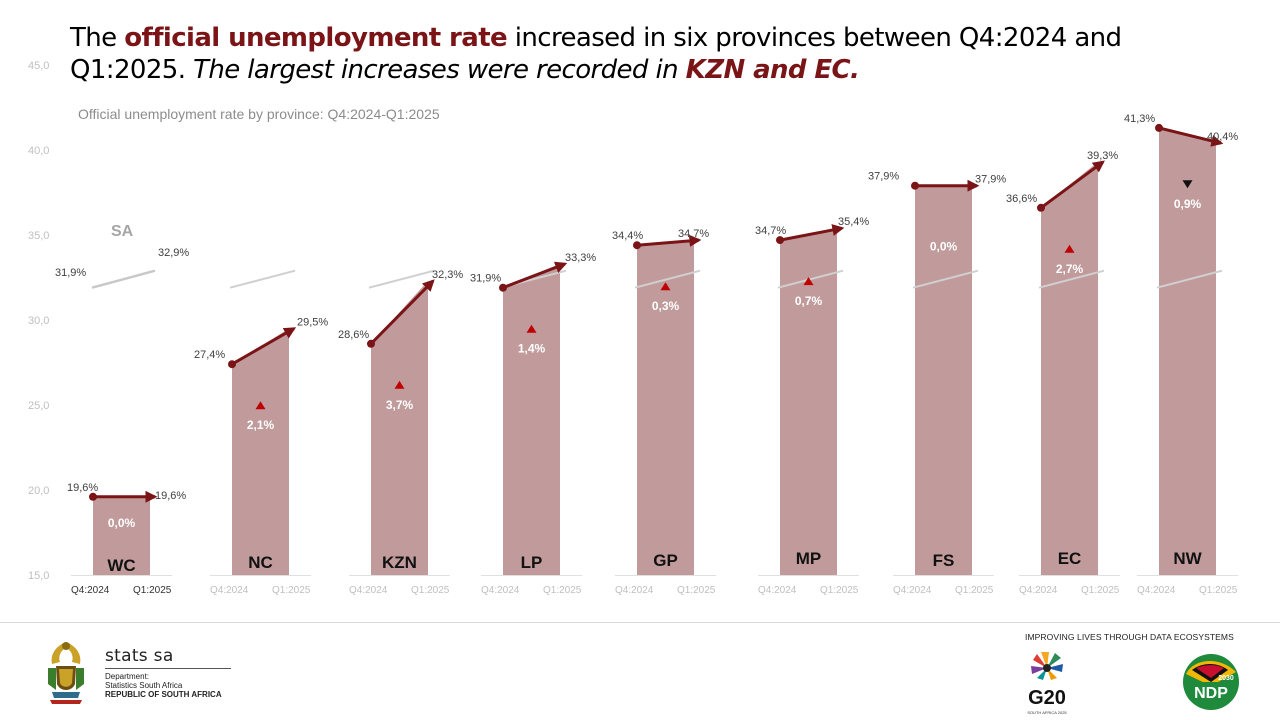 This screenshot has width=1280, height=720. I want to click on dept-line2: Statistics South Africa, so click(144, 685).